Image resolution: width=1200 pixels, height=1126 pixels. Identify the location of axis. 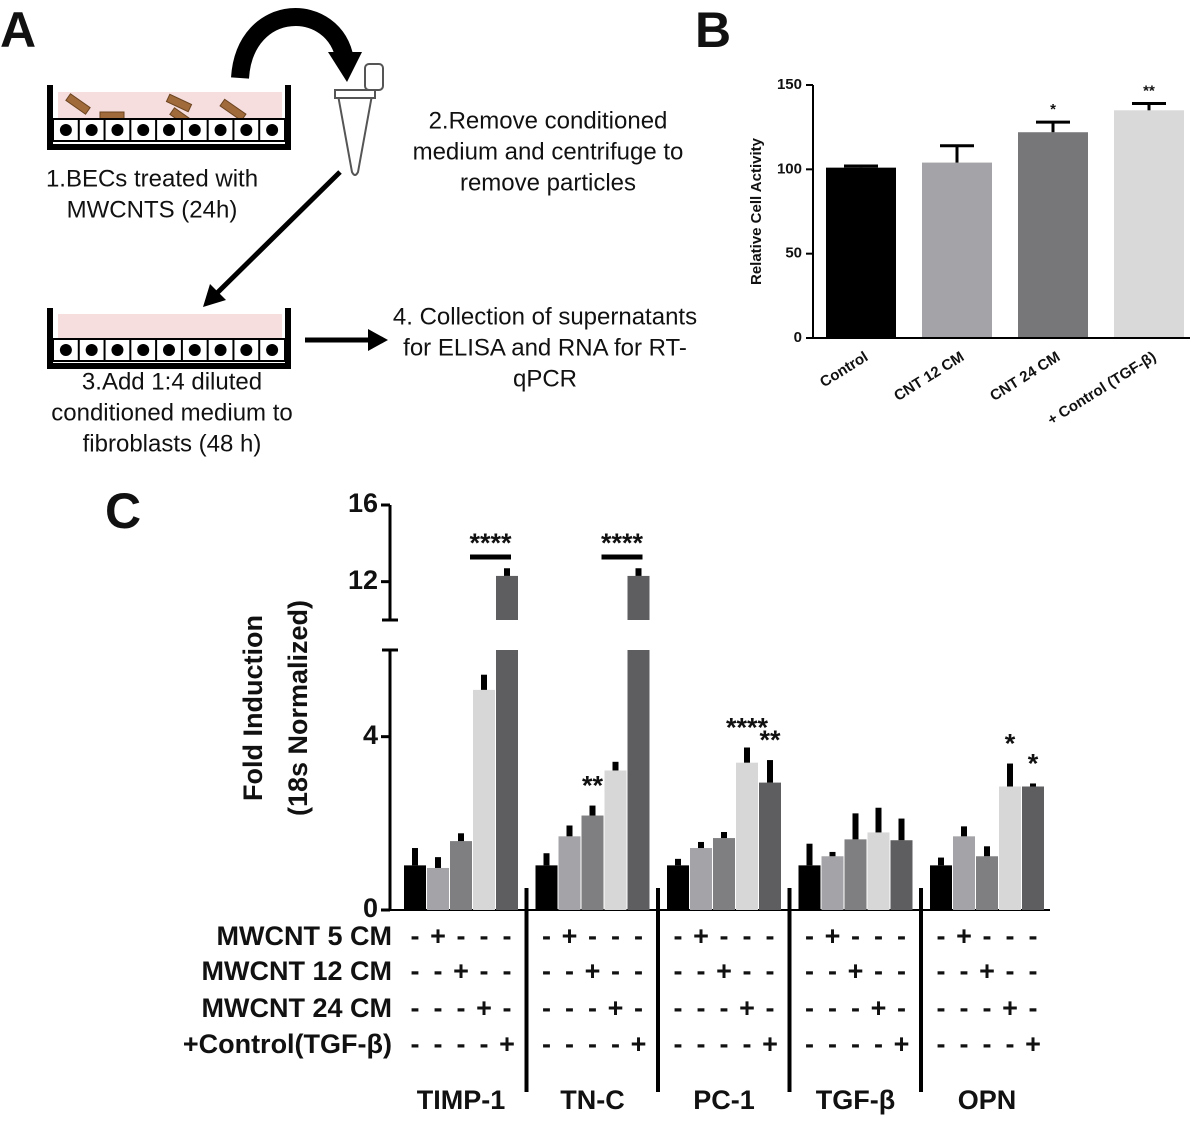
(1001, 212).